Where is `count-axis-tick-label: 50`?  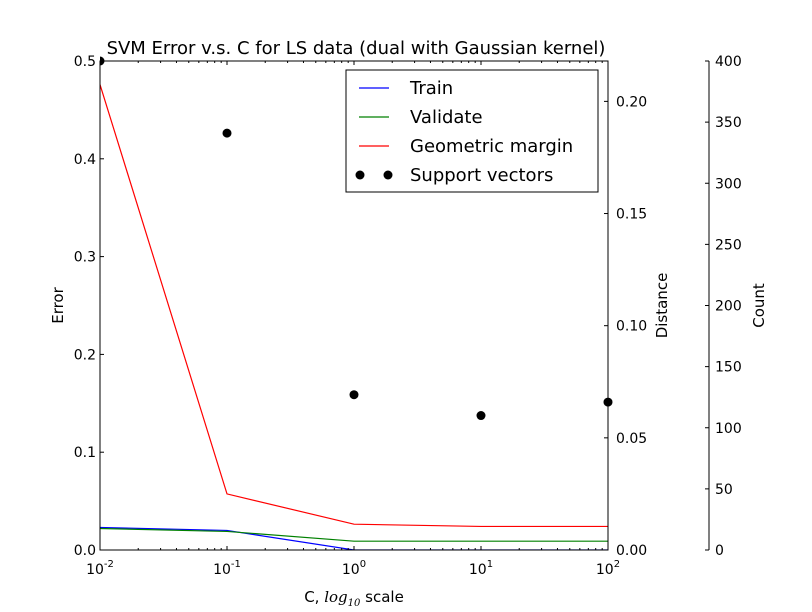
count-axis-tick-label: 50 is located at coordinates (724, 490).